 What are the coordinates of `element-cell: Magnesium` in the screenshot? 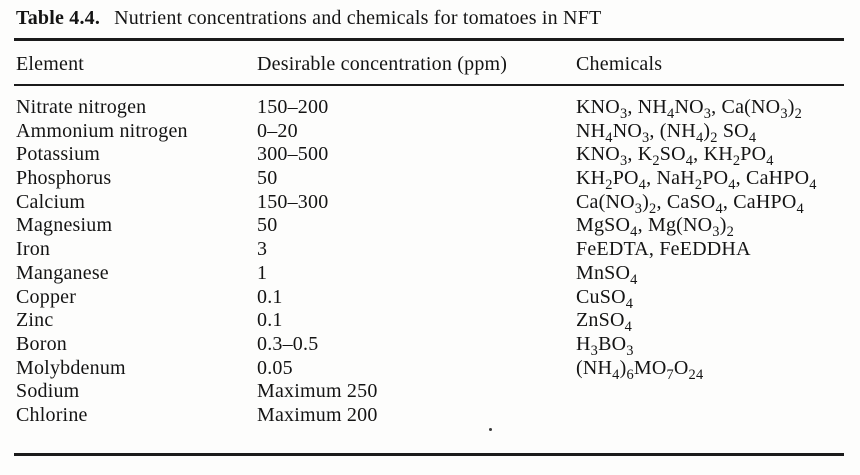 It's located at (64, 225).